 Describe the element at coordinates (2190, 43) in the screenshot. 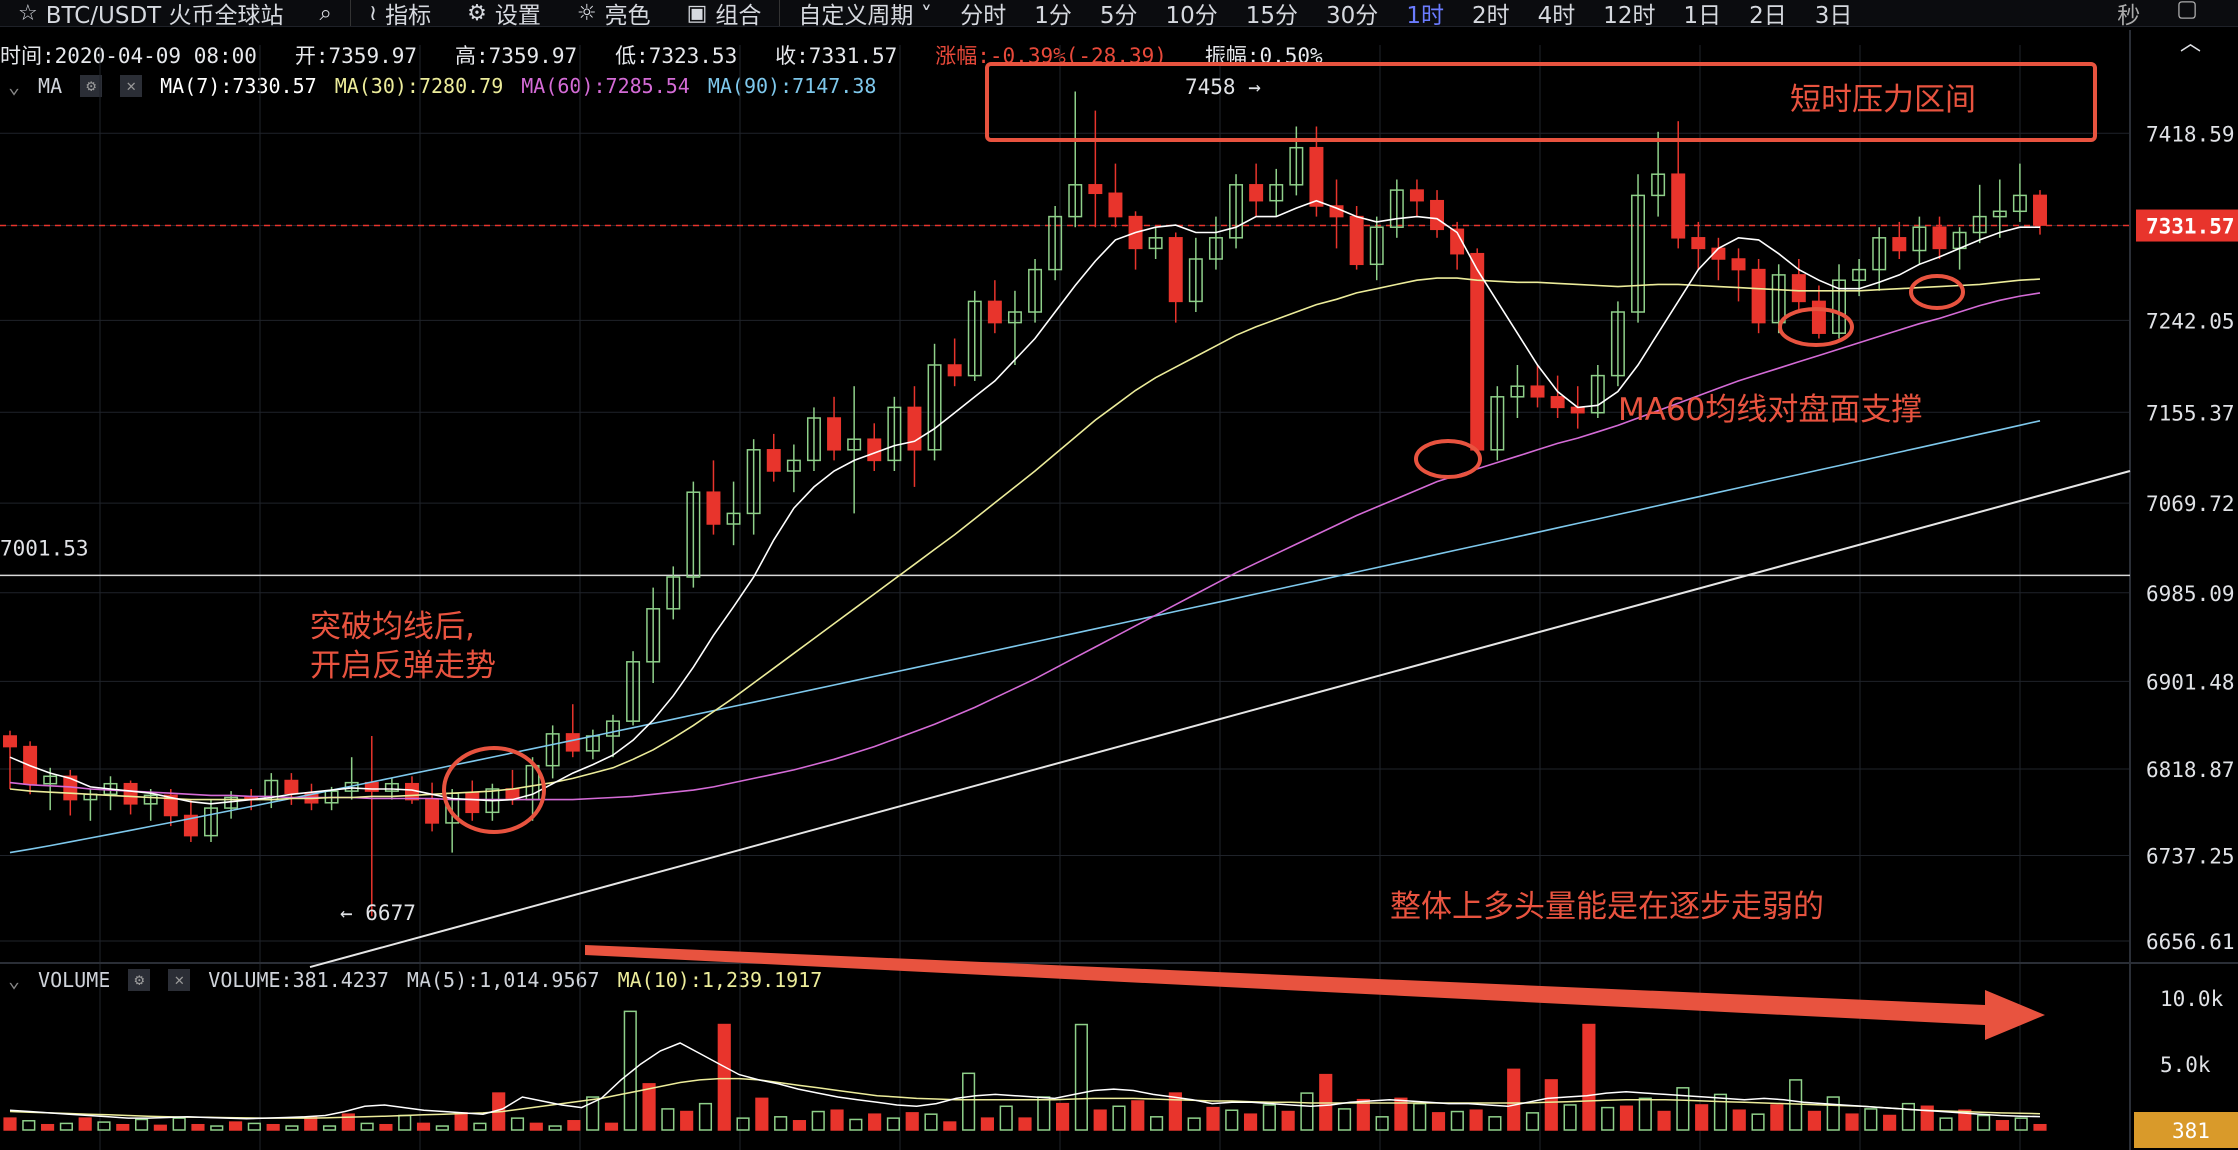

I see `chevron-up-icon: ︿` at that location.